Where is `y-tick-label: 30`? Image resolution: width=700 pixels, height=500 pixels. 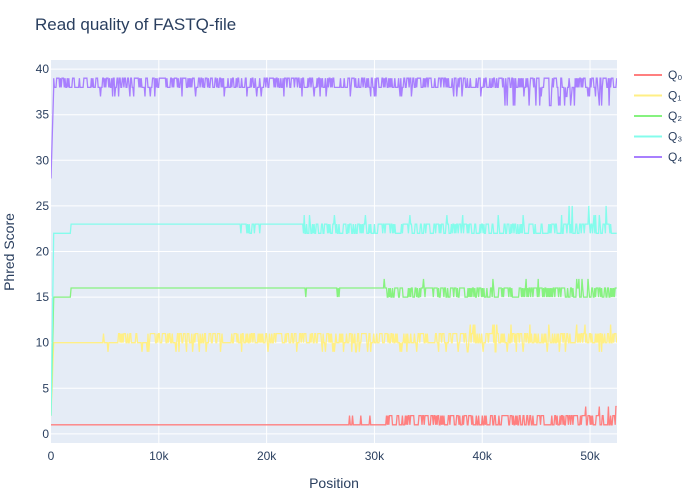 y-tick-label: 30 is located at coordinates (43, 160).